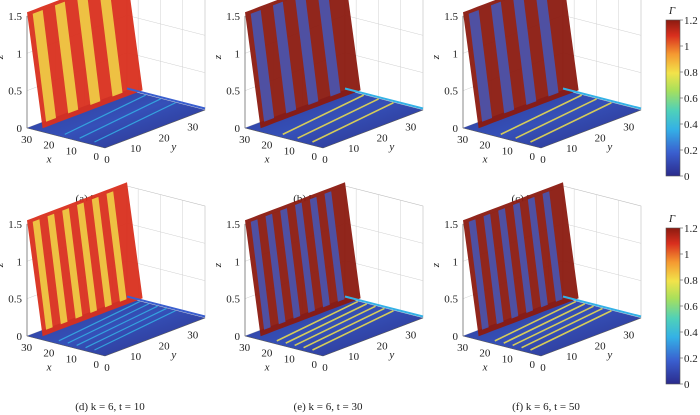 The height and width of the screenshot is (415, 700). Describe the element at coordinates (672, 11) in the screenshot. I see `colorbar-title: Γ` at that location.